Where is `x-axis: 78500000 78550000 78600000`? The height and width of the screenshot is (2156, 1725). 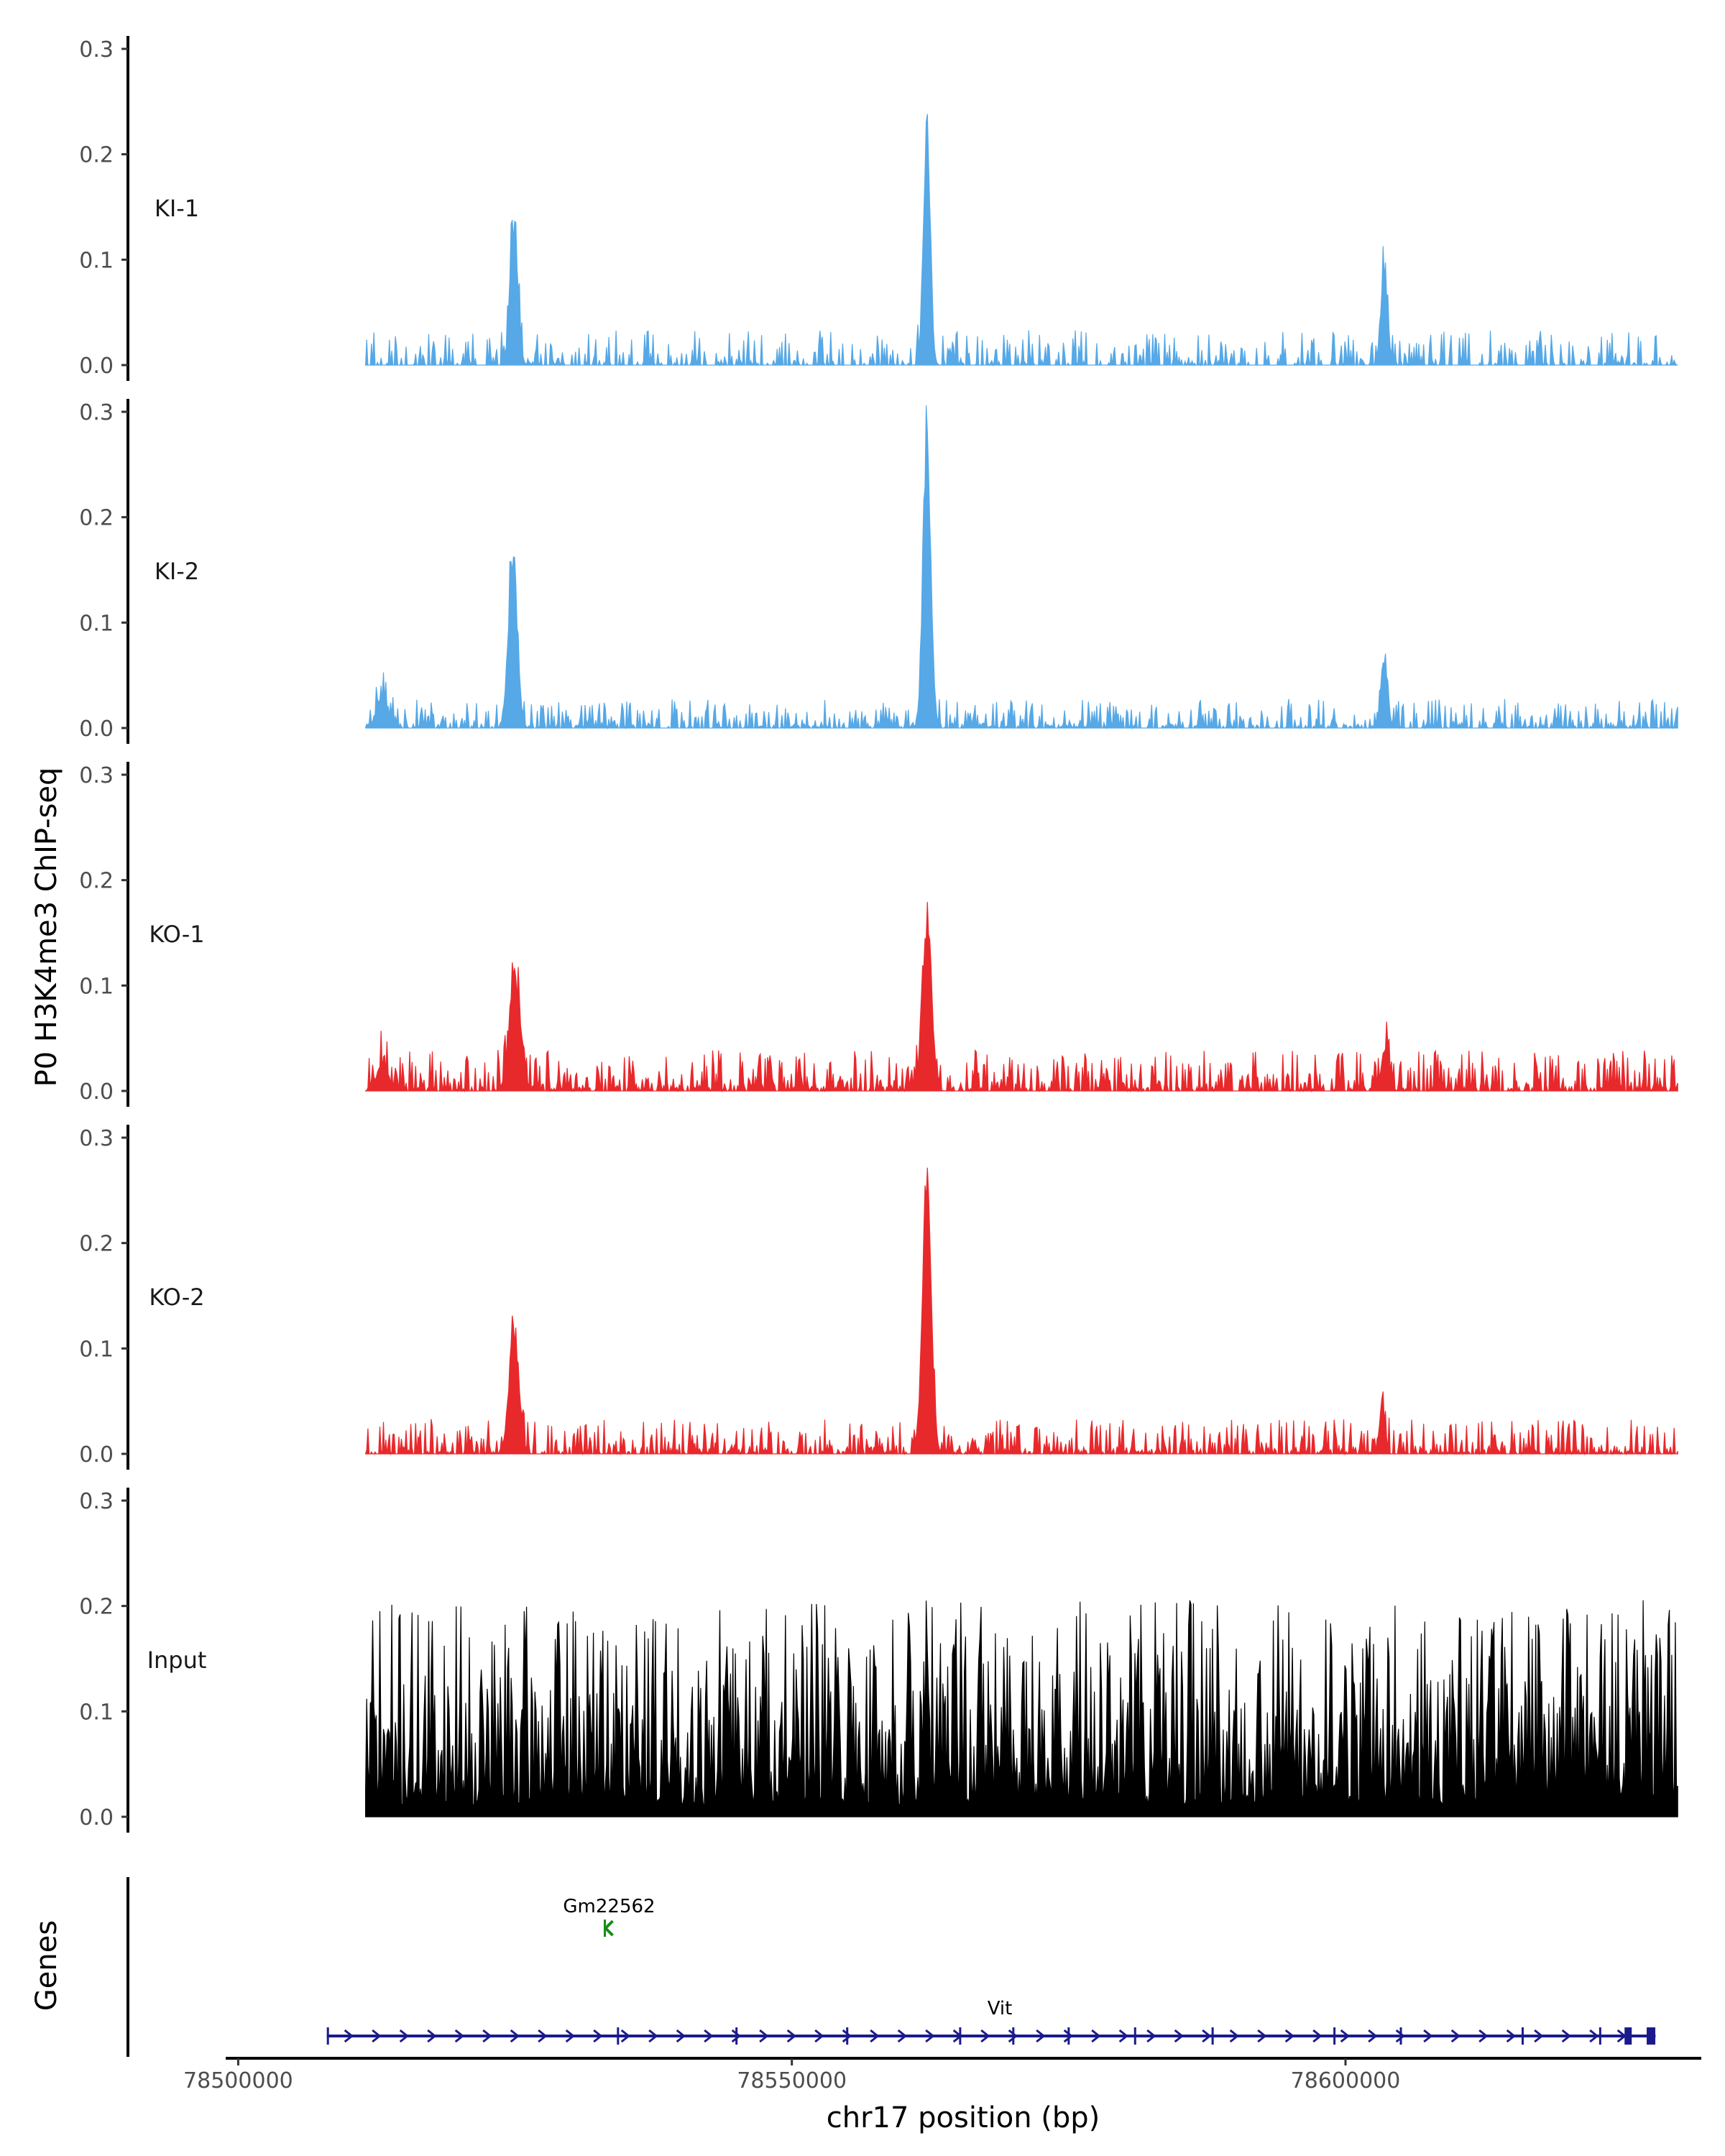
x-axis: 78500000 78550000 78600000 is located at coordinates (942, 2075).